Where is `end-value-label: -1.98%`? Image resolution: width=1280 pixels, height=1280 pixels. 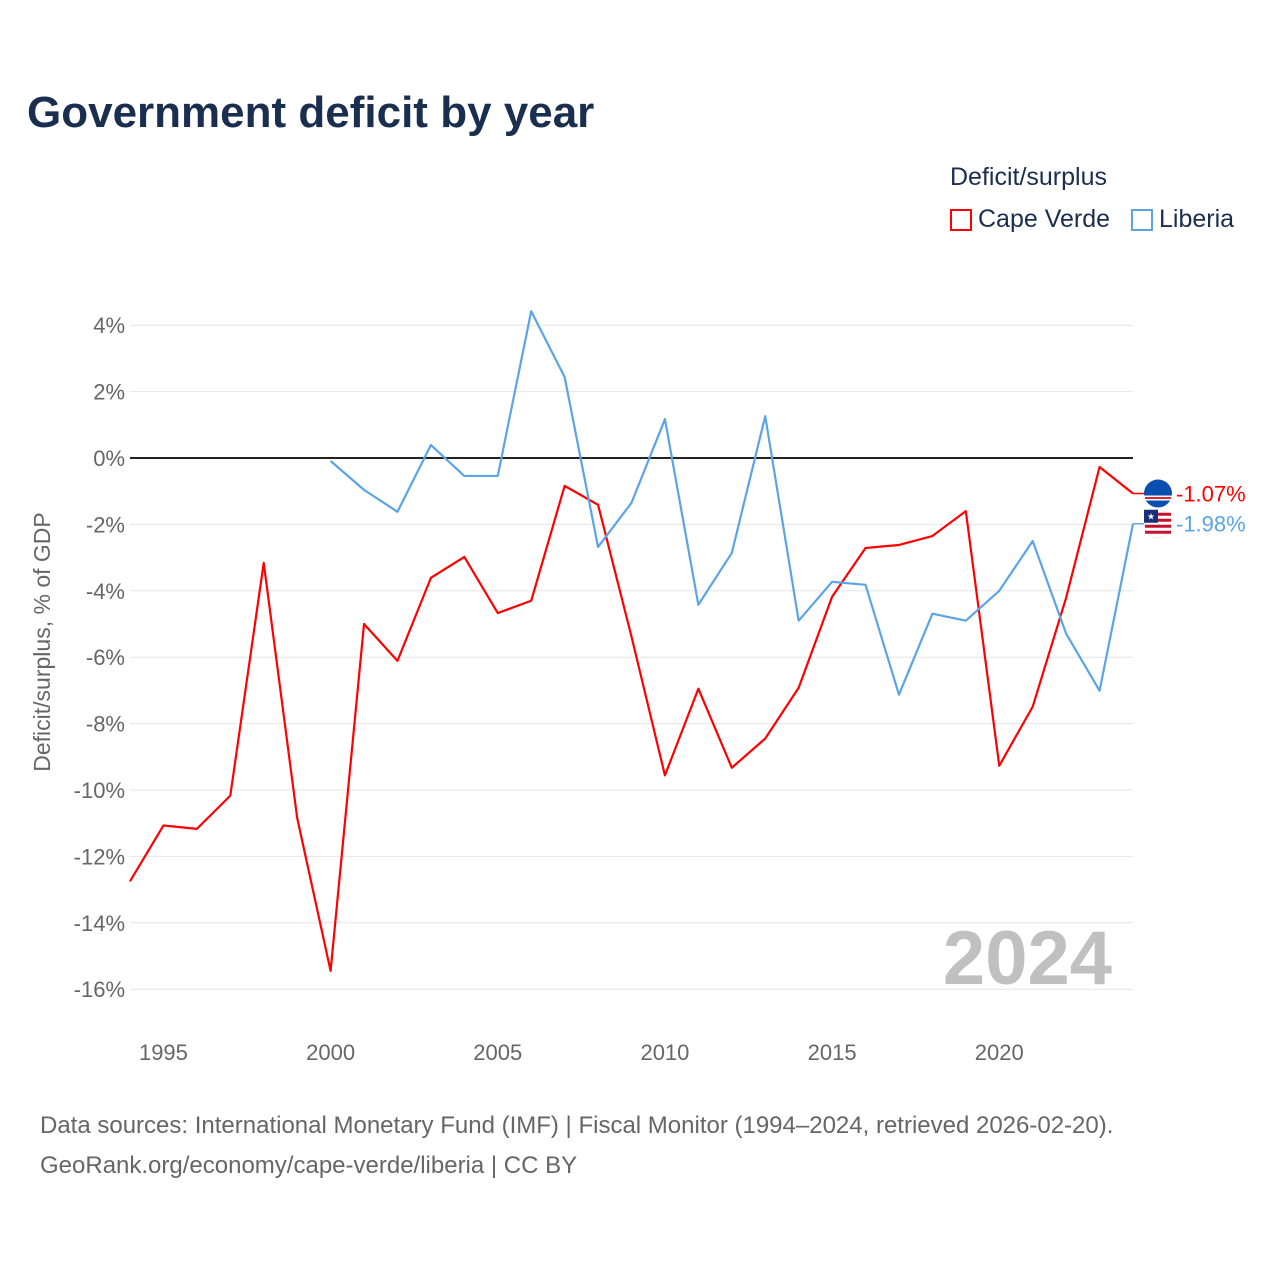
end-value-label: -1.98% is located at coordinates (1211, 524).